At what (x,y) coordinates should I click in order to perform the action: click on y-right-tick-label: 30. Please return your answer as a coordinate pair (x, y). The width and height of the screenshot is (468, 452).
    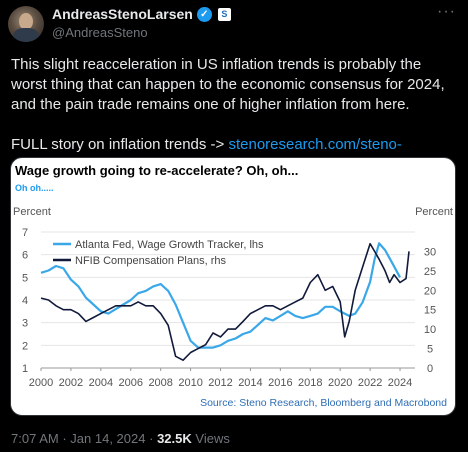
    Looking at the image, I should click on (430, 252).